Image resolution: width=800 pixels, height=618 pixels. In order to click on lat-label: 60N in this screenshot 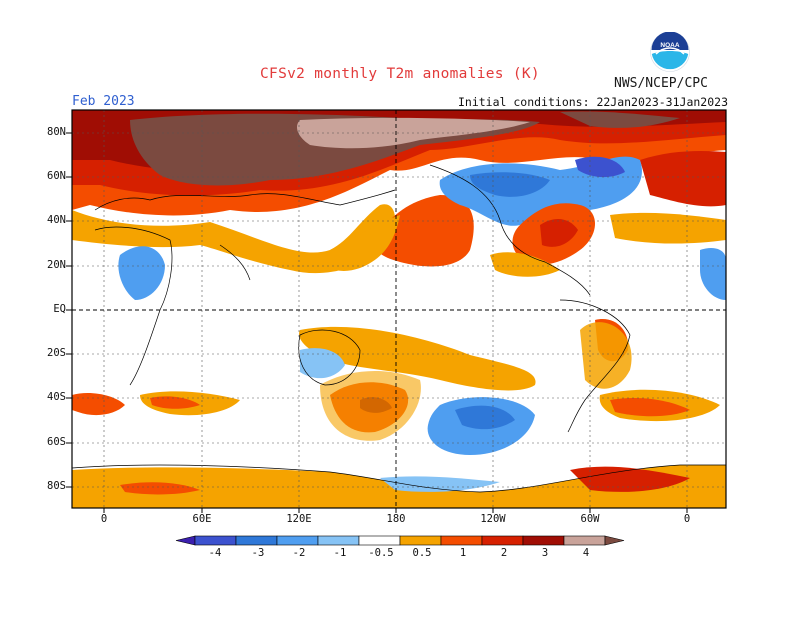, I will do `click(56, 176)`.